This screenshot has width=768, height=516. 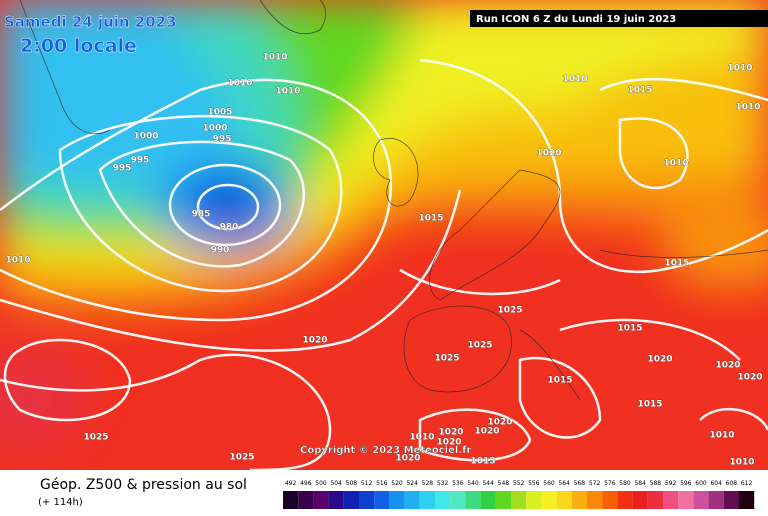 I want to click on legend-label: 560, so click(x=549, y=483).